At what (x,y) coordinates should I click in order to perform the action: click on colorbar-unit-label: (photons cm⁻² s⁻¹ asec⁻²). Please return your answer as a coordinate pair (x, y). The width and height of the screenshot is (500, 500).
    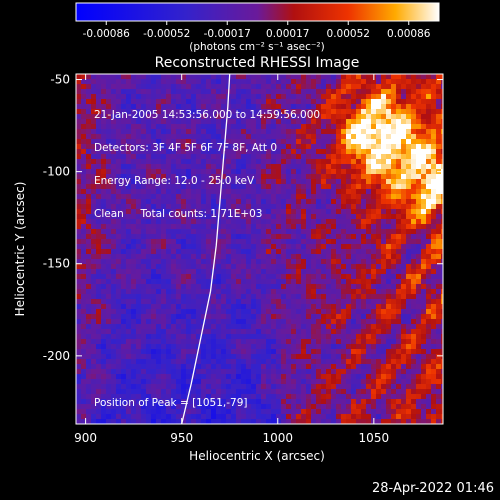
    Looking at the image, I should click on (256, 47).